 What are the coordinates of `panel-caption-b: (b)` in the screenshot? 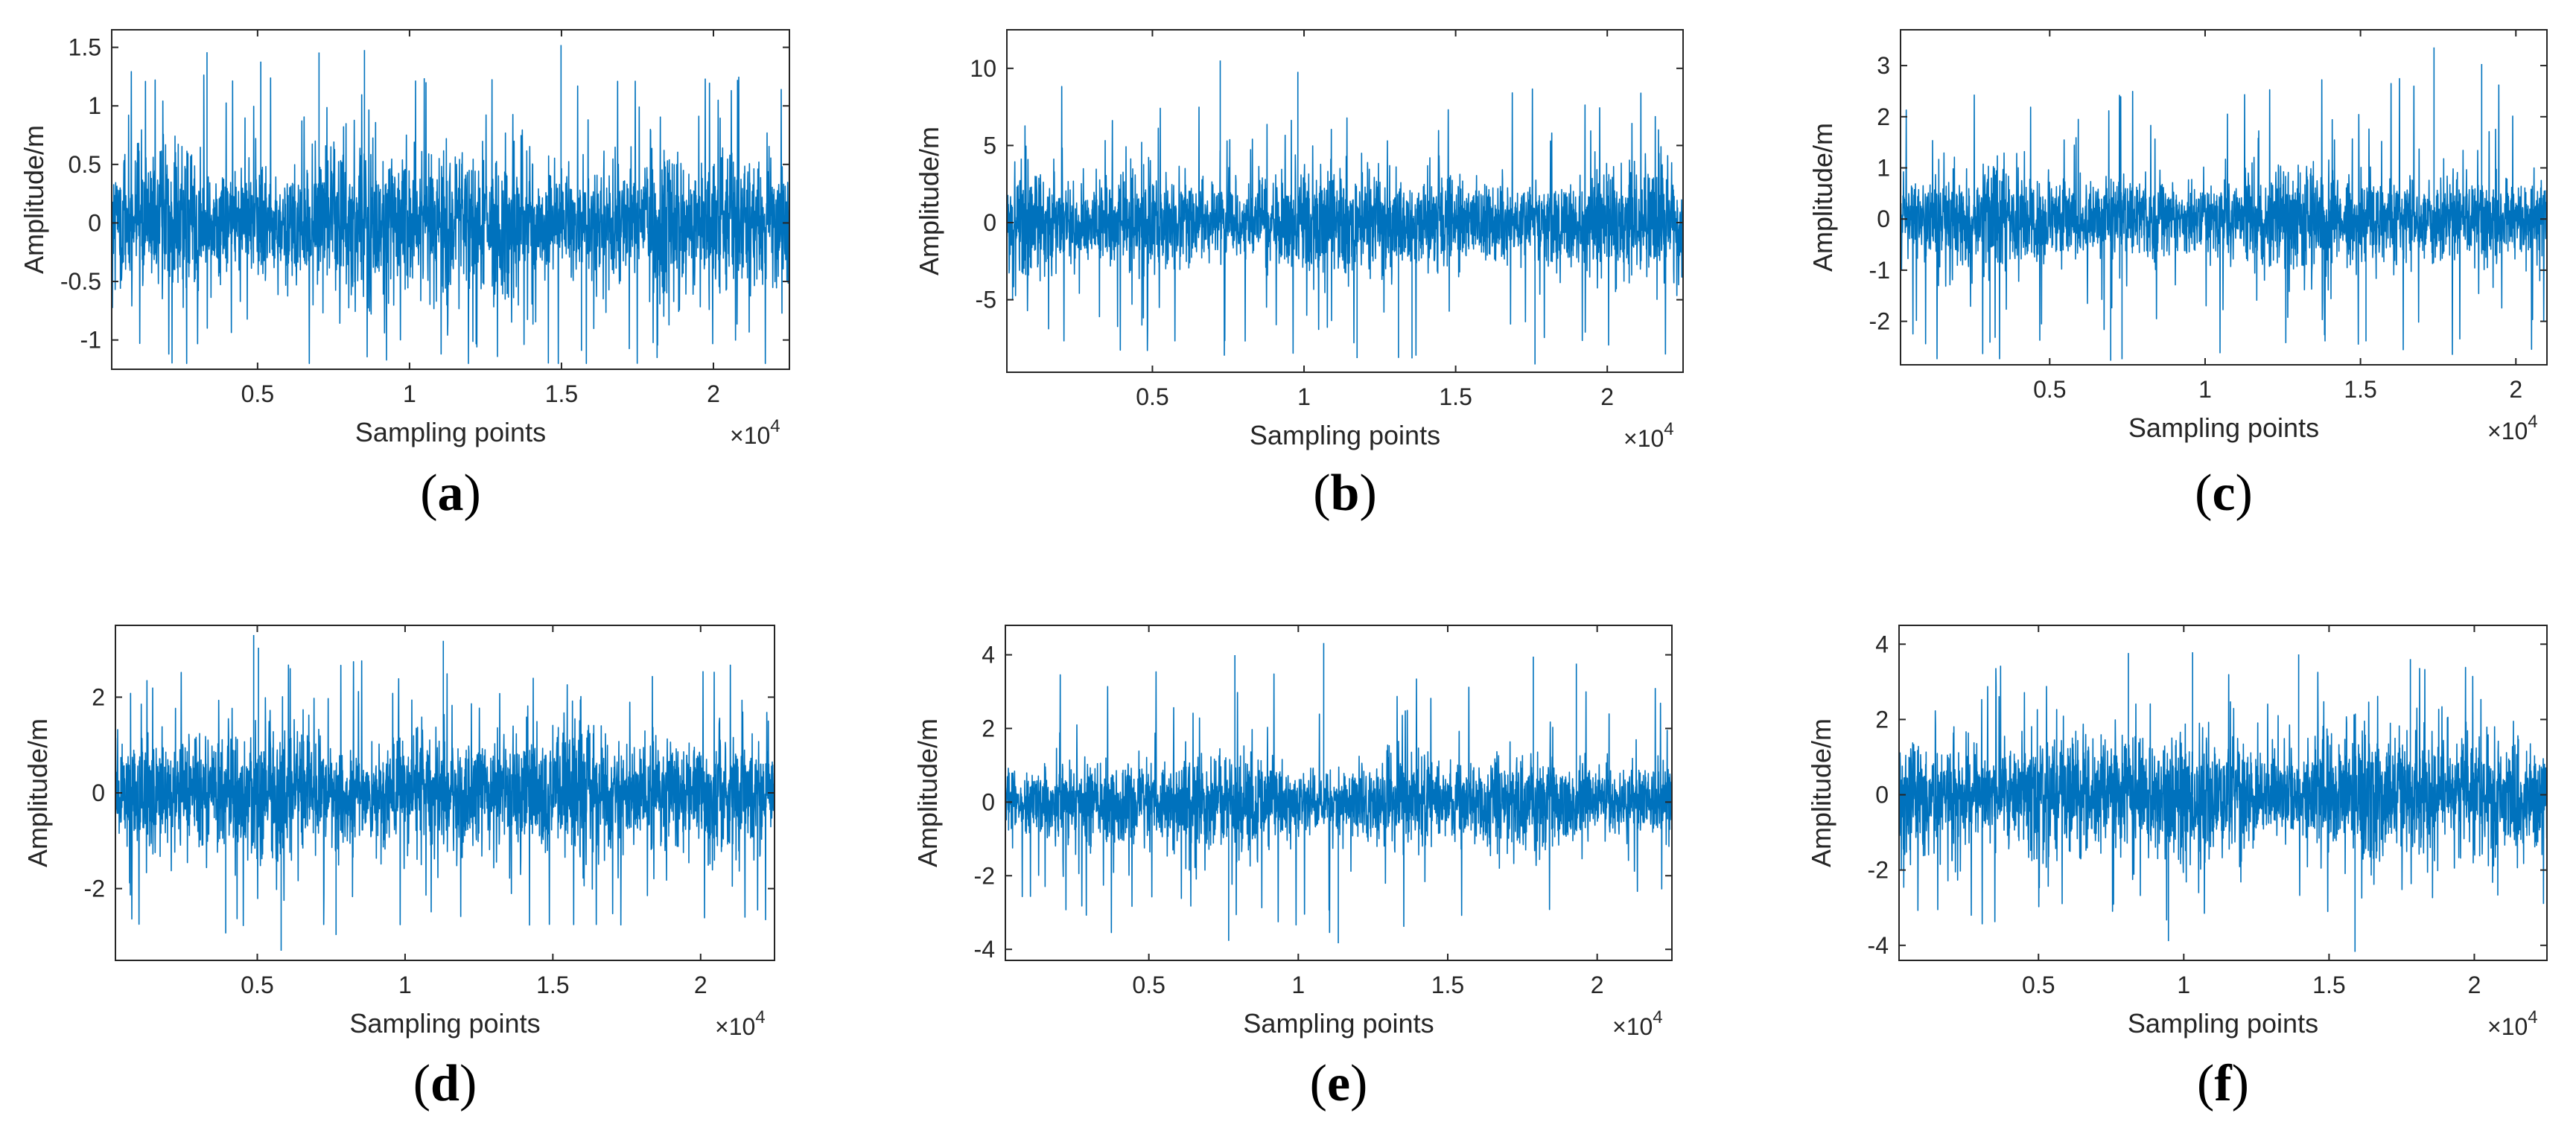 It's located at (1345, 493).